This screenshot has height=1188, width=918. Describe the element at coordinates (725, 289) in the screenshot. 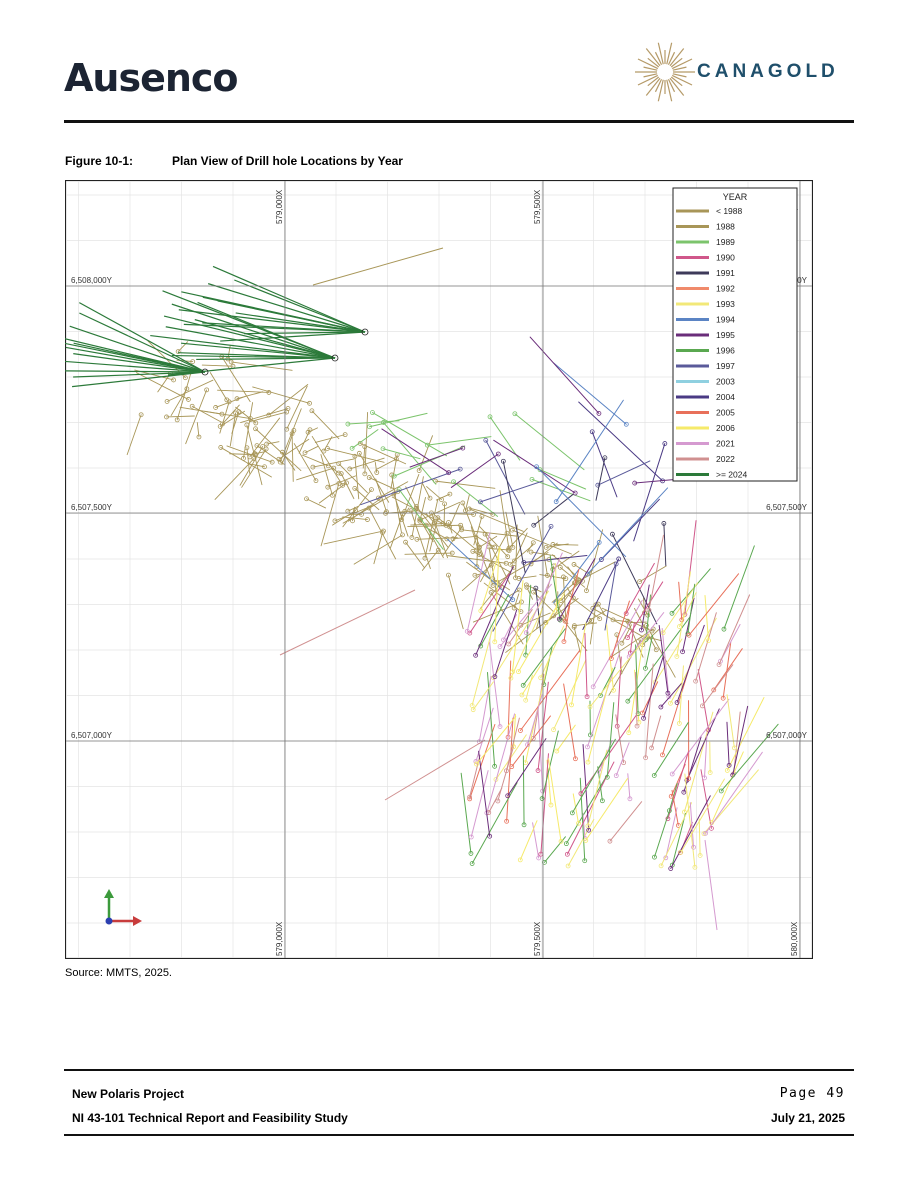

I see `legend-label-5: 1992` at that location.